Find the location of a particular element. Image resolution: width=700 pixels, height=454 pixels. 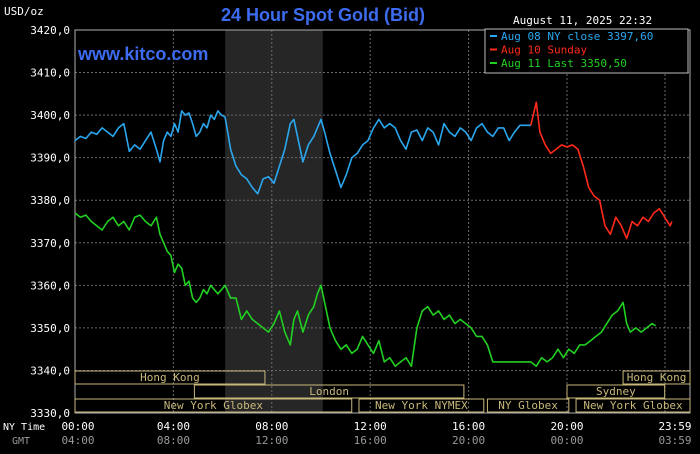

y-tick-label: 3350,0 is located at coordinates (50, 328).